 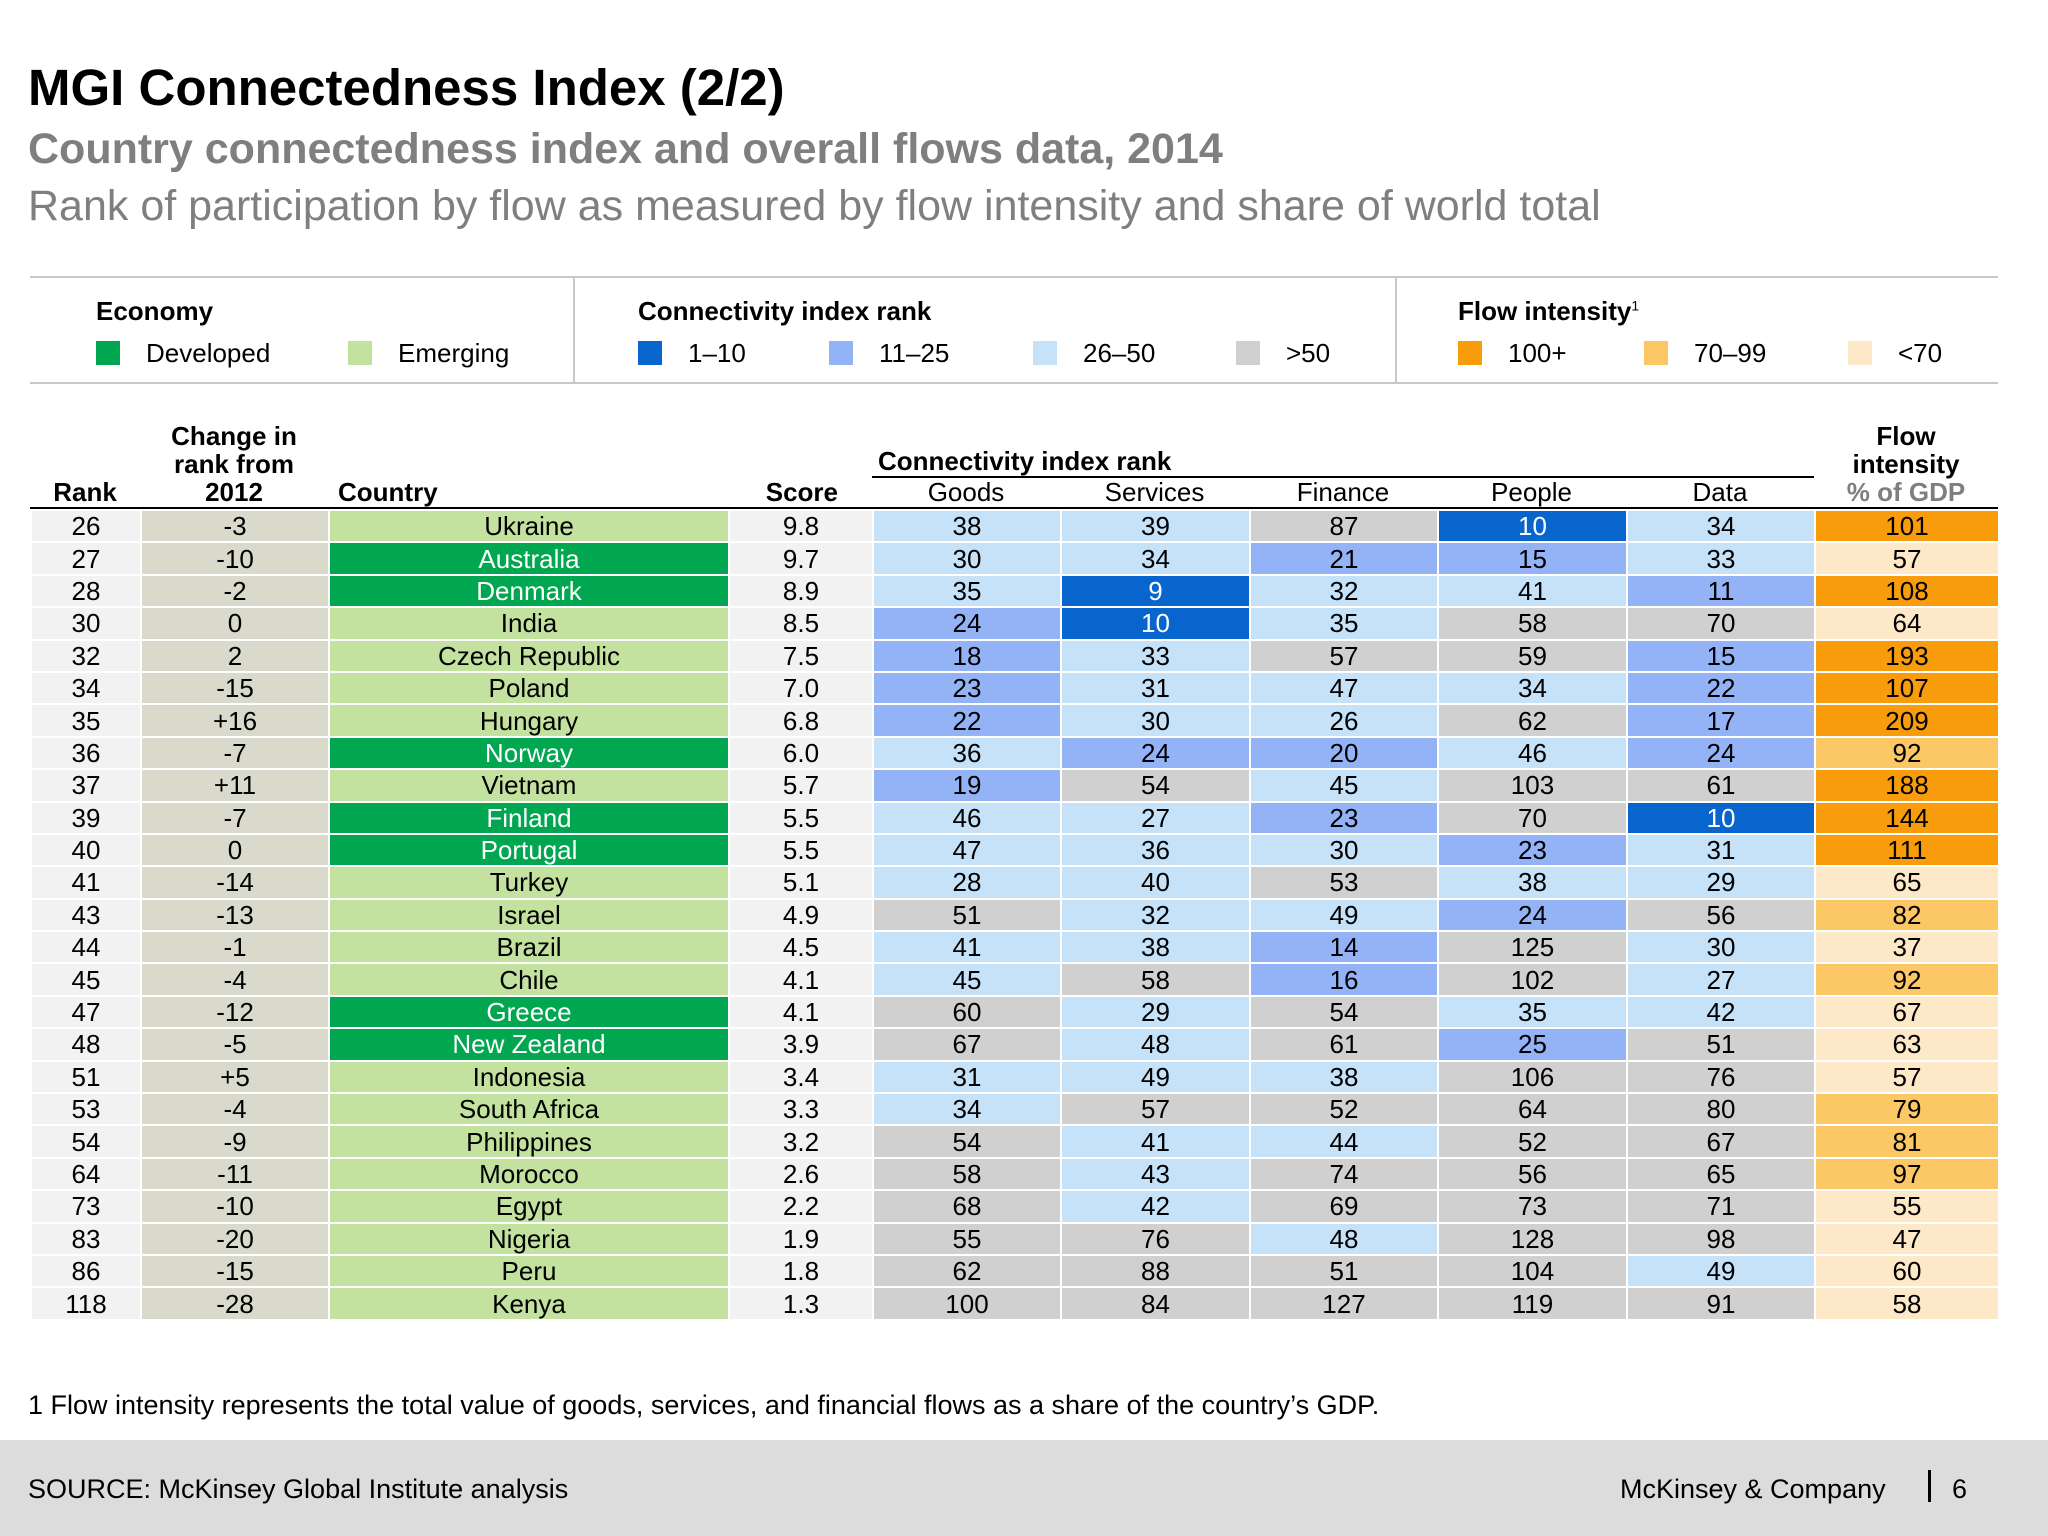 I want to click on rank-cell: 28, so click(x=86, y=591).